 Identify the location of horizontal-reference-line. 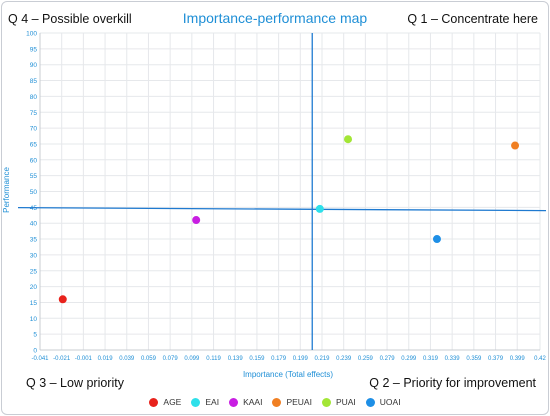
(282, 209).